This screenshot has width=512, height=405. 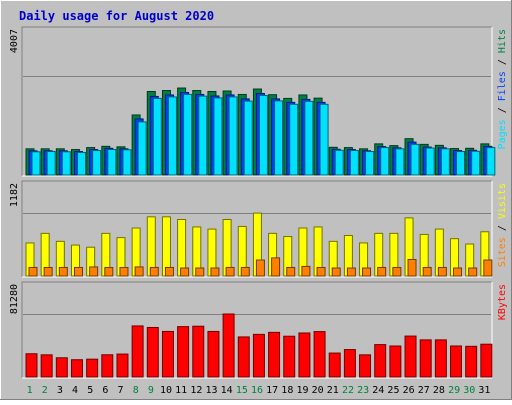 I want to click on x-label-day-1: 1, so click(x=30, y=390).